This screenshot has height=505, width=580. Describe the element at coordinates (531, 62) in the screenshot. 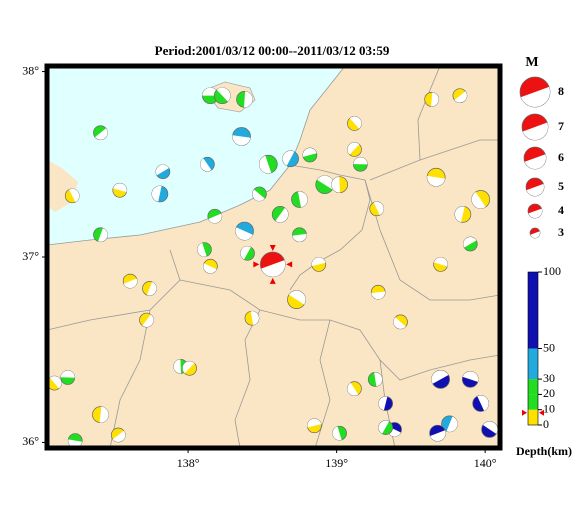

I see `legend-title: M` at that location.